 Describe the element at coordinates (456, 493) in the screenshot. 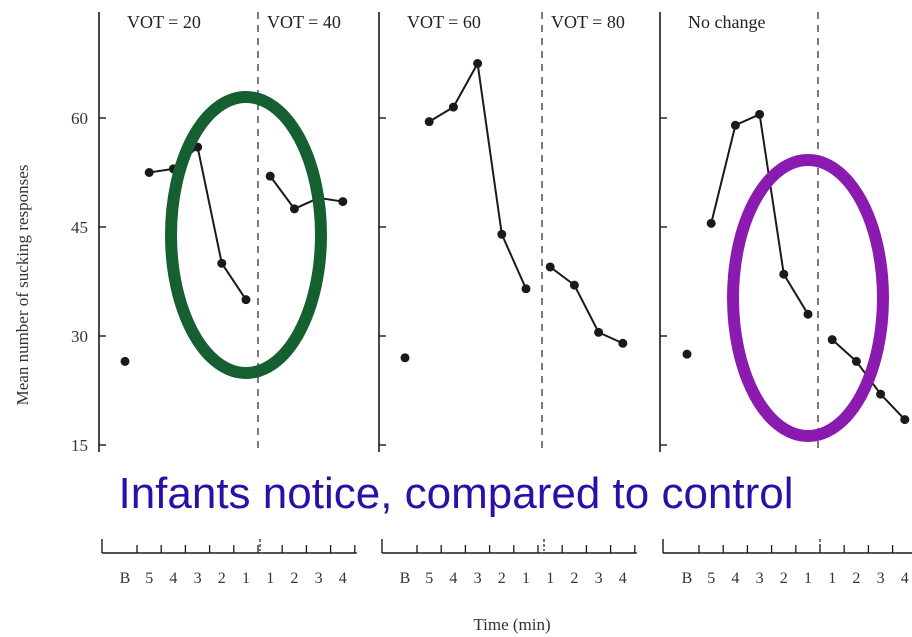

I see `caption-text: Infants notice, compared to control` at that location.